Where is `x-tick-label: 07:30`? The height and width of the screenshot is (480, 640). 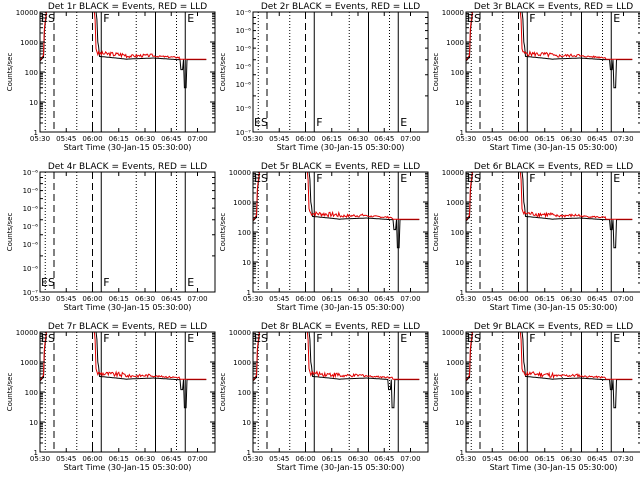 x-tick-label: 07:30 is located at coordinates (623, 459).